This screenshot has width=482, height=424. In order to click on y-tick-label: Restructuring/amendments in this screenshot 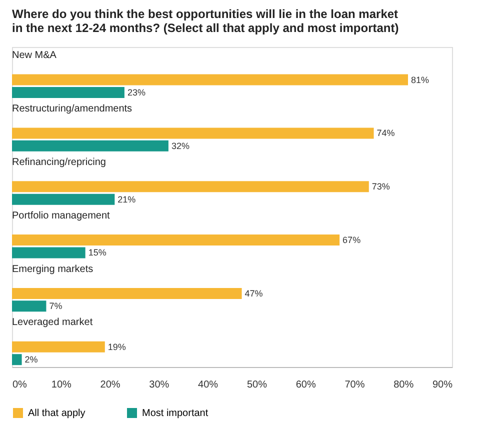, I will do `click(72, 108)`.